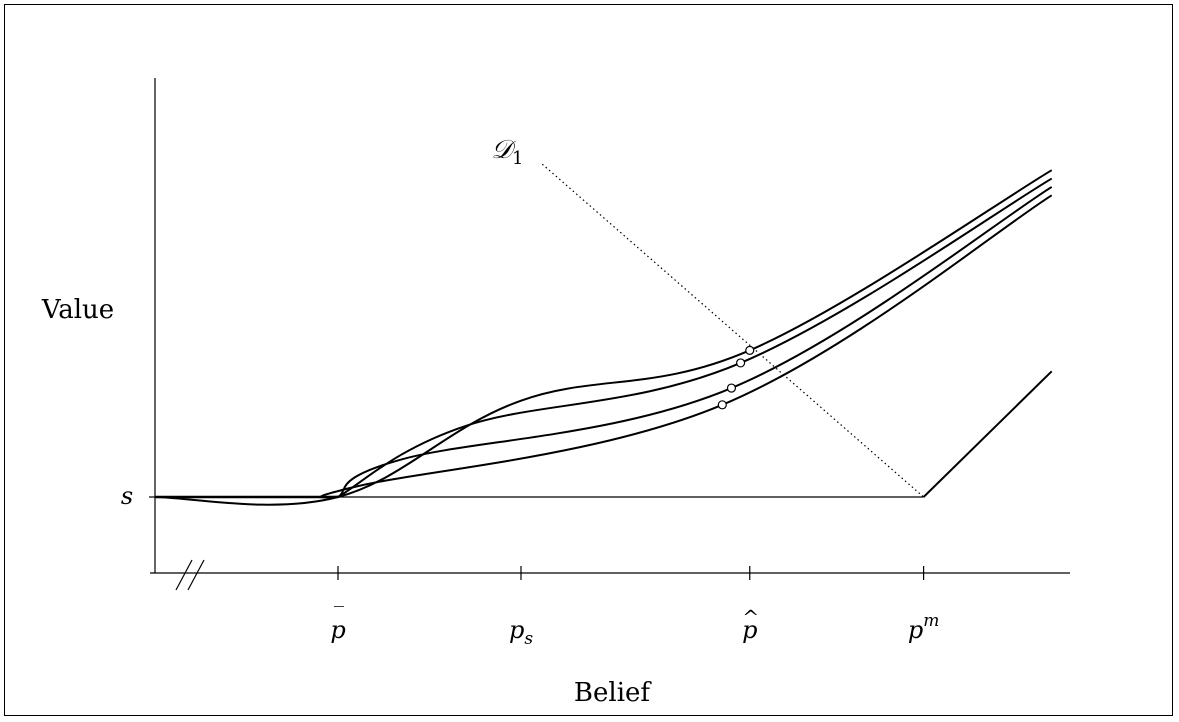 This screenshot has width=1179, height=722. I want to click on x-tick-accent: ‾, so click(339, 614).